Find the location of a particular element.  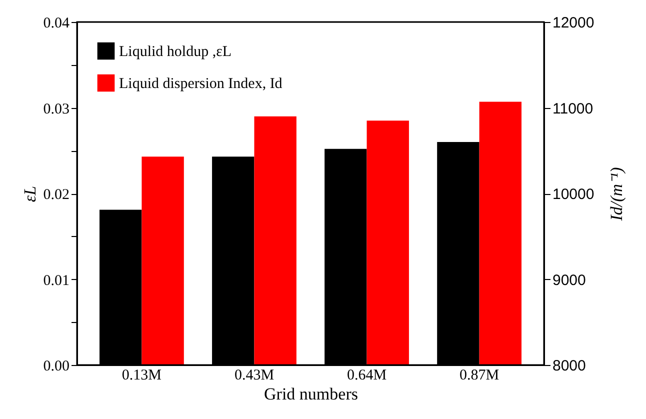

y-tick-label: 0.01 is located at coordinates (56, 280).